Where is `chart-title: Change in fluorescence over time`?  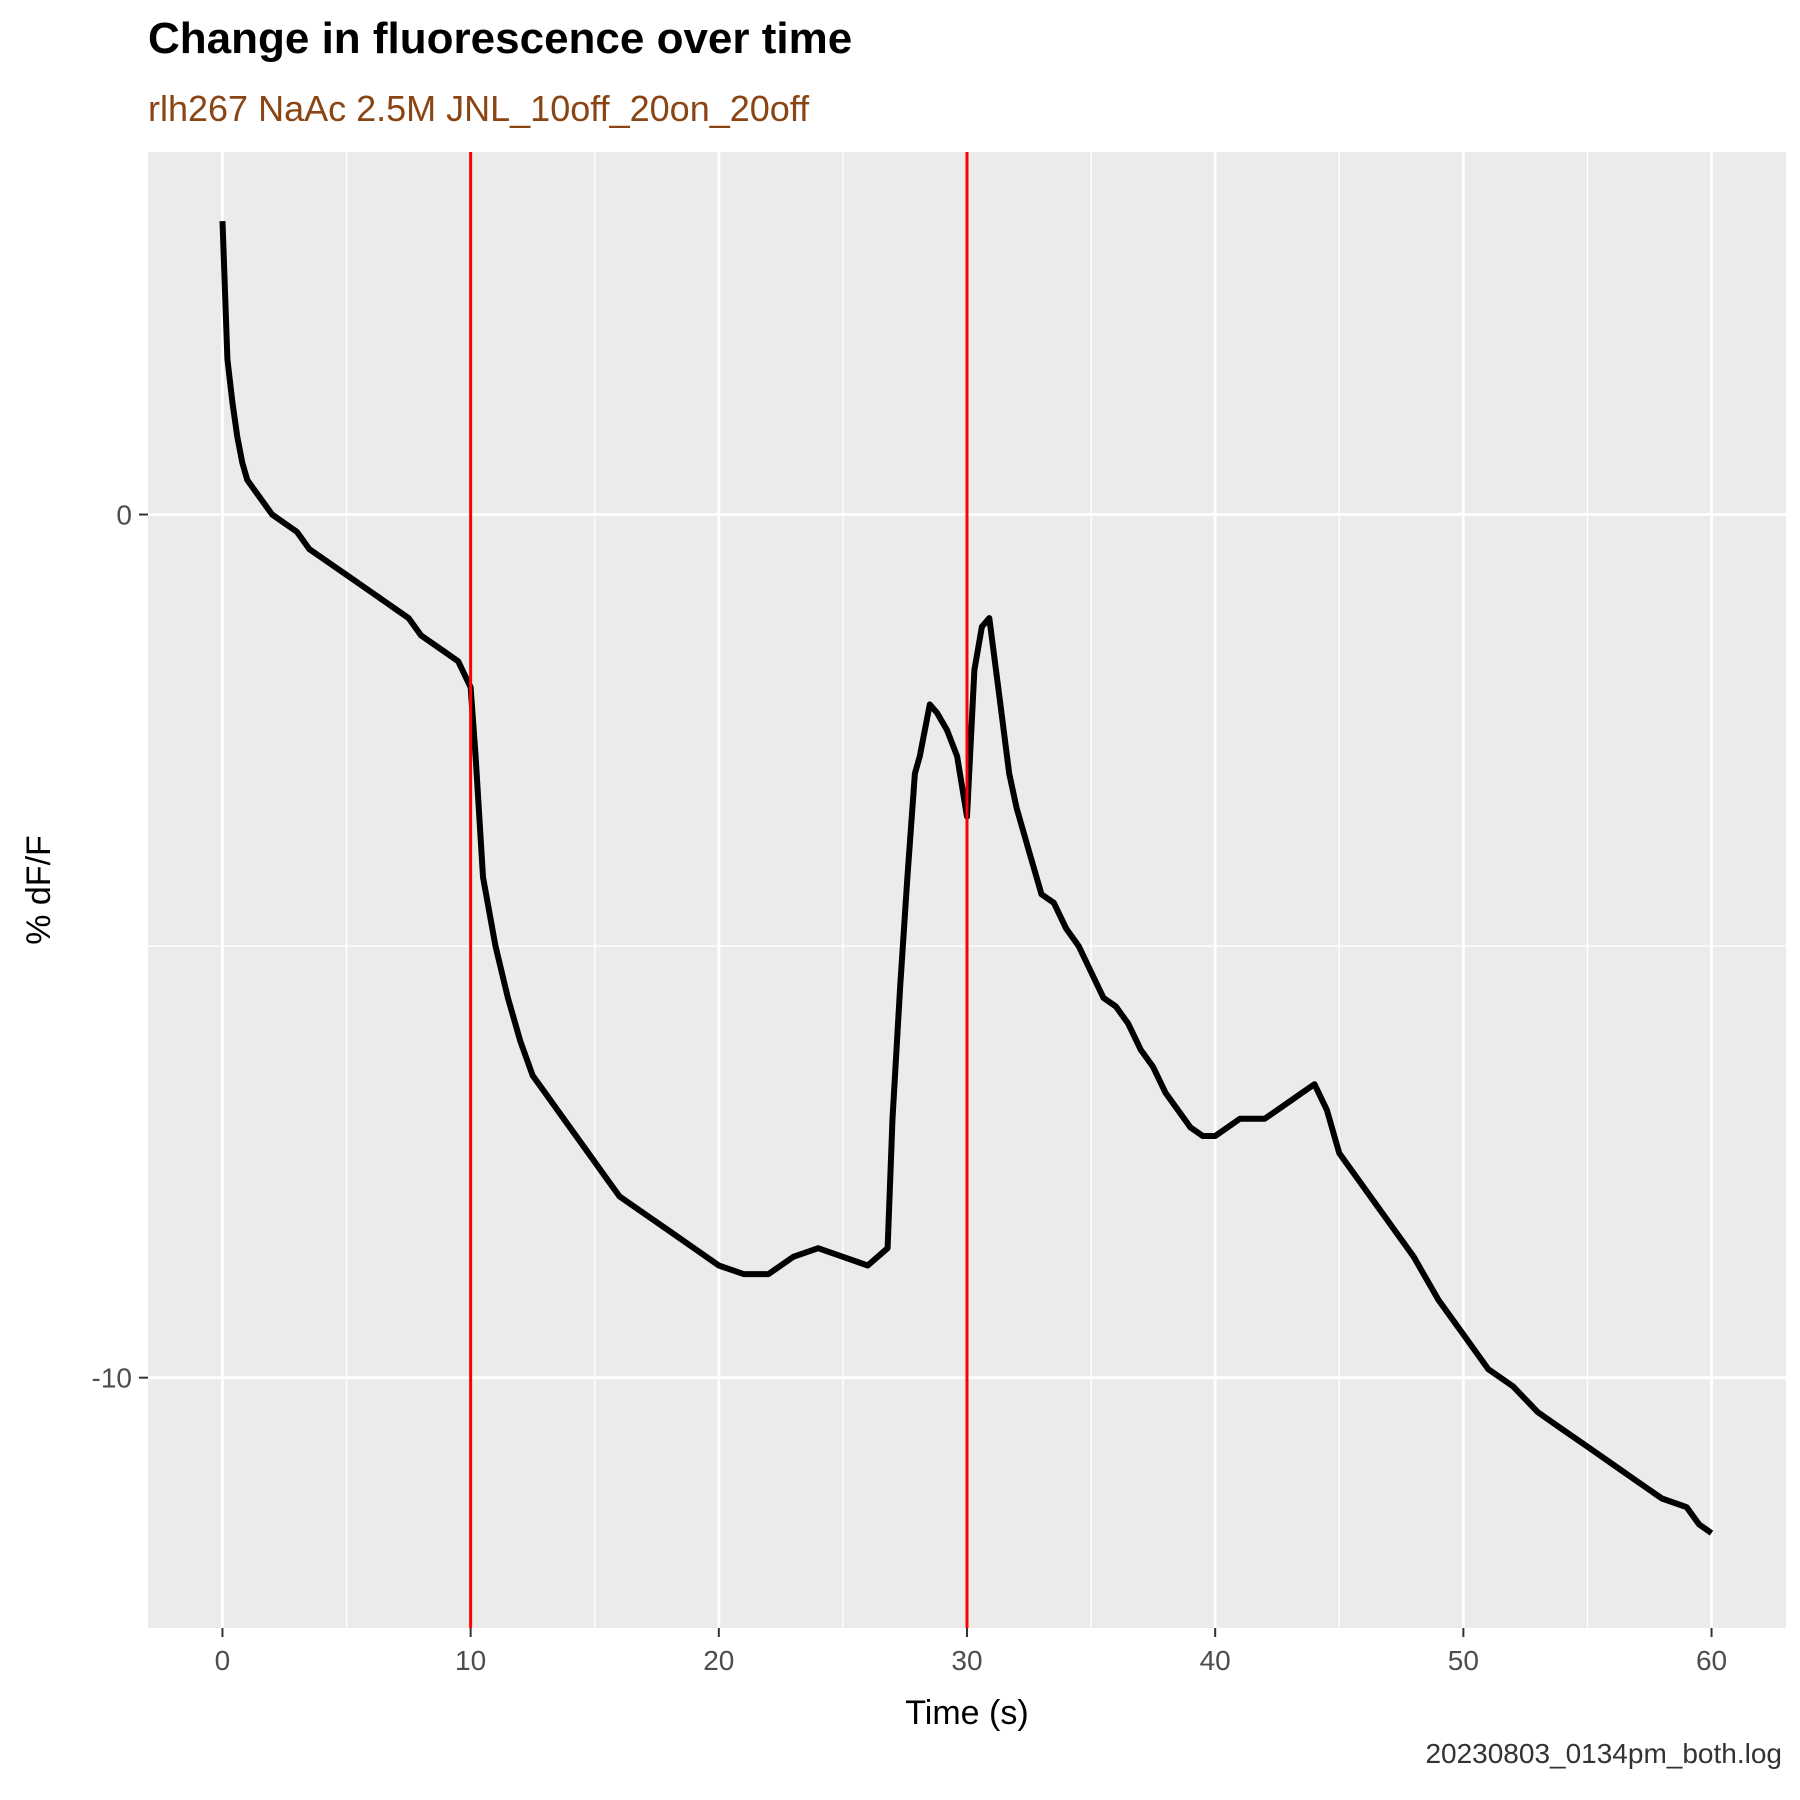 chart-title: Change in fluorescence over time is located at coordinates (500, 38).